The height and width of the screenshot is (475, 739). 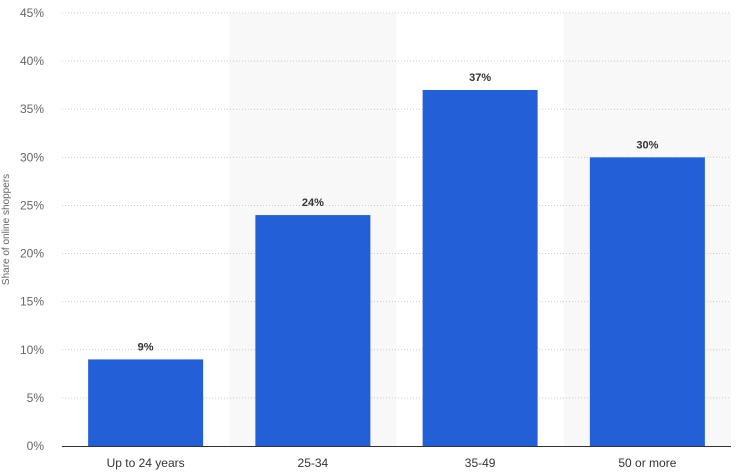 I want to click on y-tick-label: 25%, so click(x=32, y=205).